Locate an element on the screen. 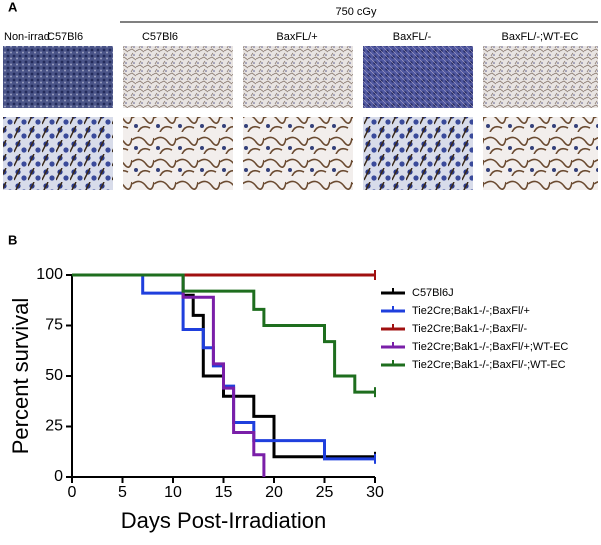 Image resolution: width=601 pixels, height=545 pixels. panel-label: A is located at coordinates (13, 7).